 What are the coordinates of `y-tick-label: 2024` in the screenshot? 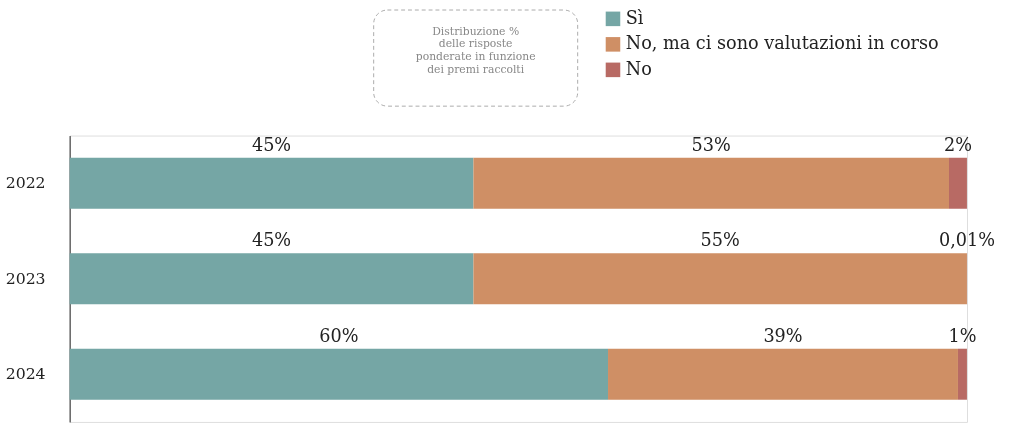 It's located at (25, 374).